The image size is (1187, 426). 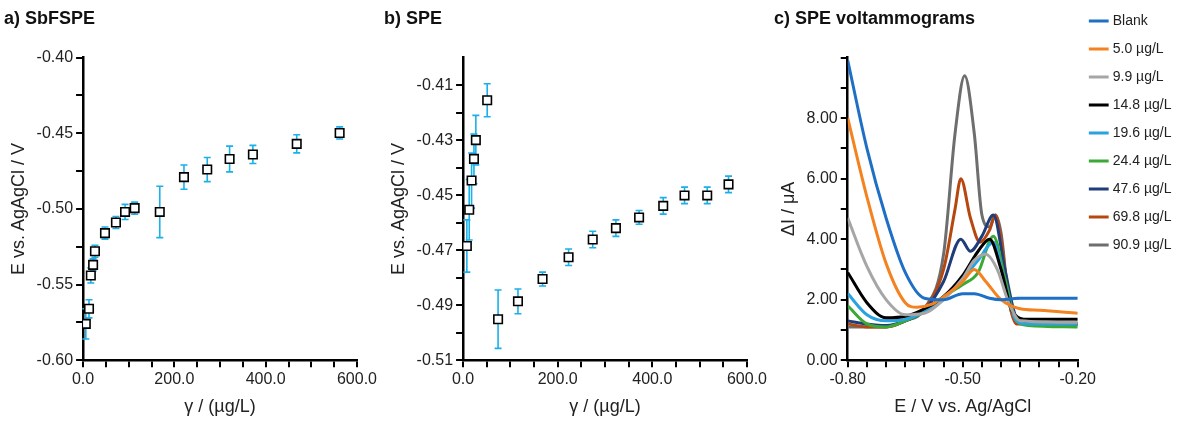 I want to click on x-axis-title: E / V vs. Ag/AgCl, so click(x=963, y=406).